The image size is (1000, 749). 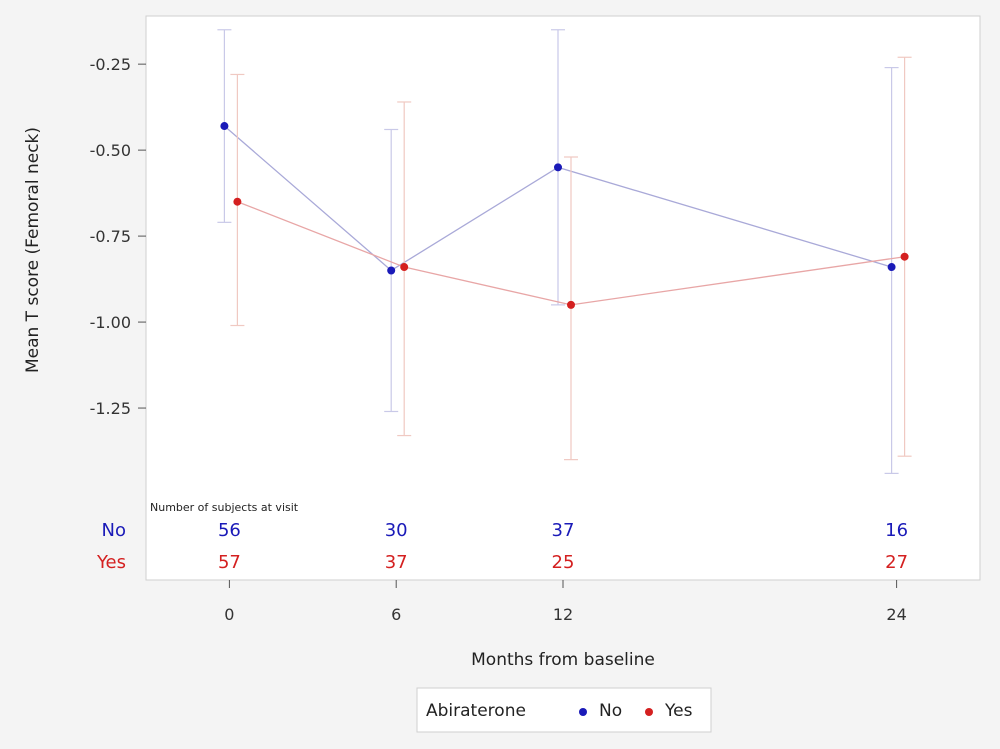 I want to click on x-tick-label: 24, so click(x=896, y=614).